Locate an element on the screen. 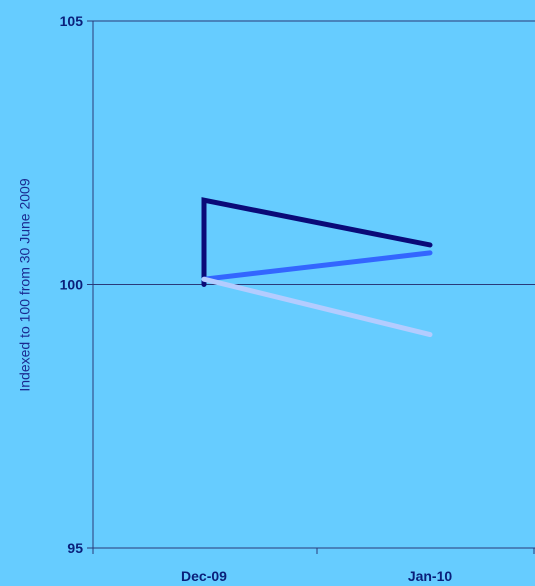  series-lines is located at coordinates (317, 267).